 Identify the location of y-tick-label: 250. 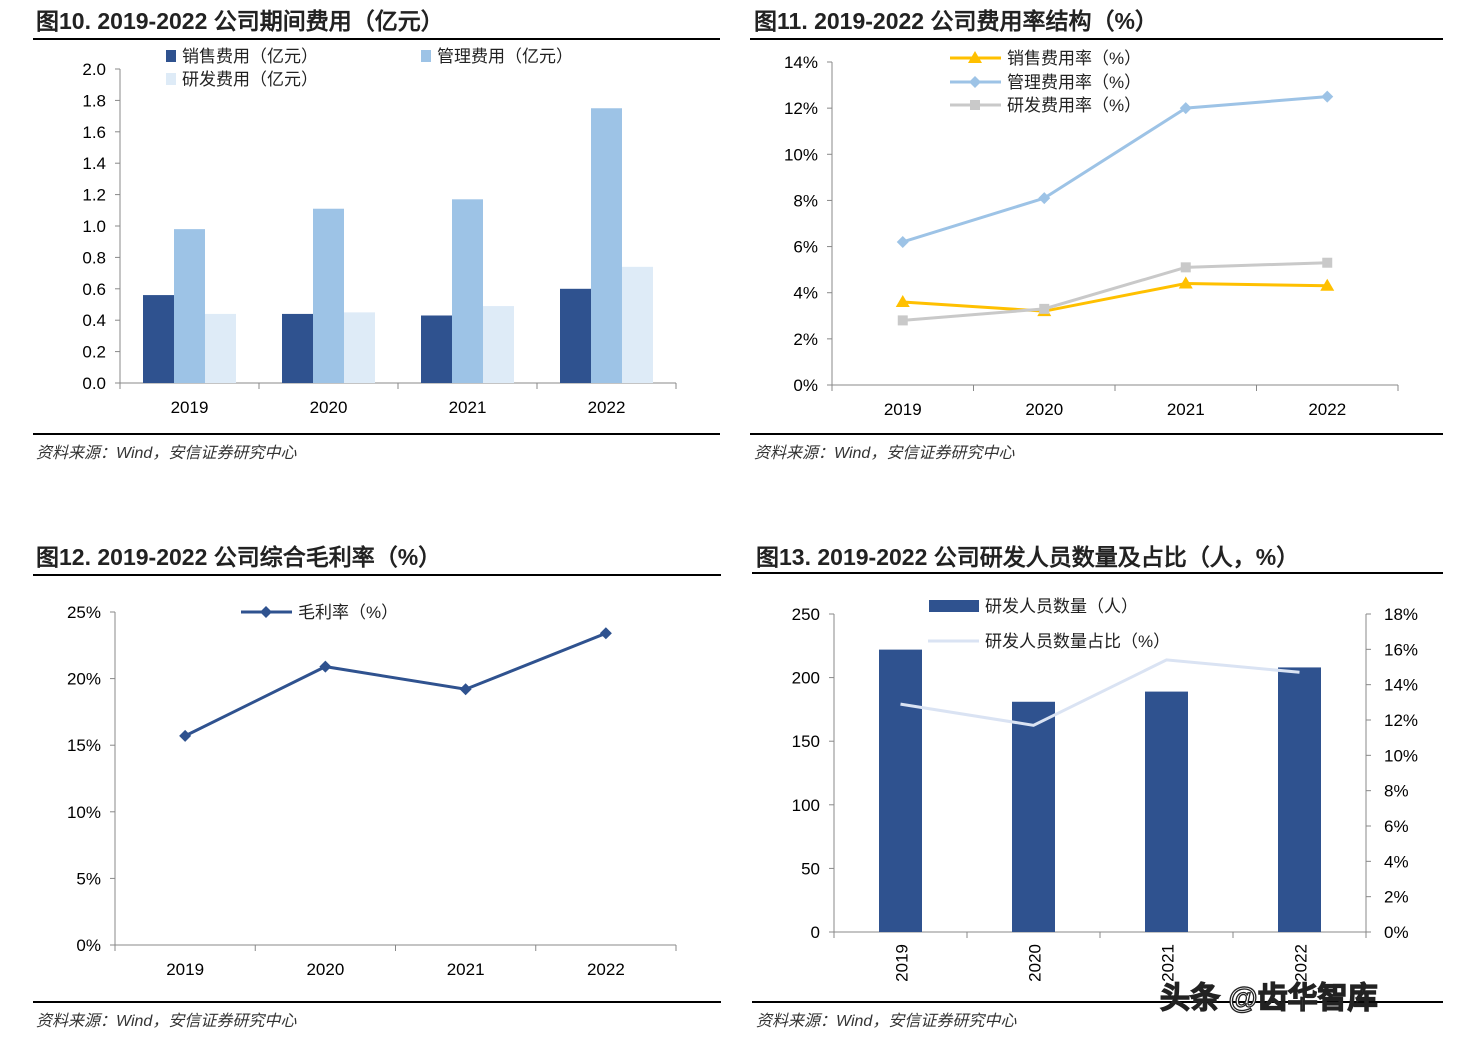
(806, 614).